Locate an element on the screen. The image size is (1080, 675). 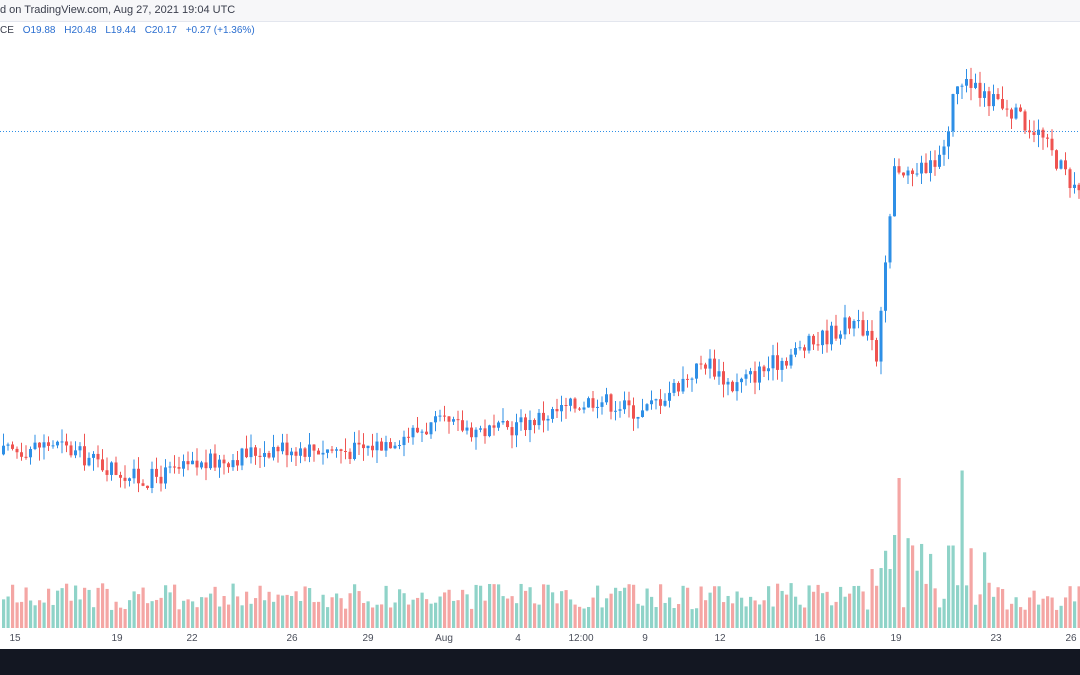
x-tick-label: 12:00 is located at coordinates (580, 638).